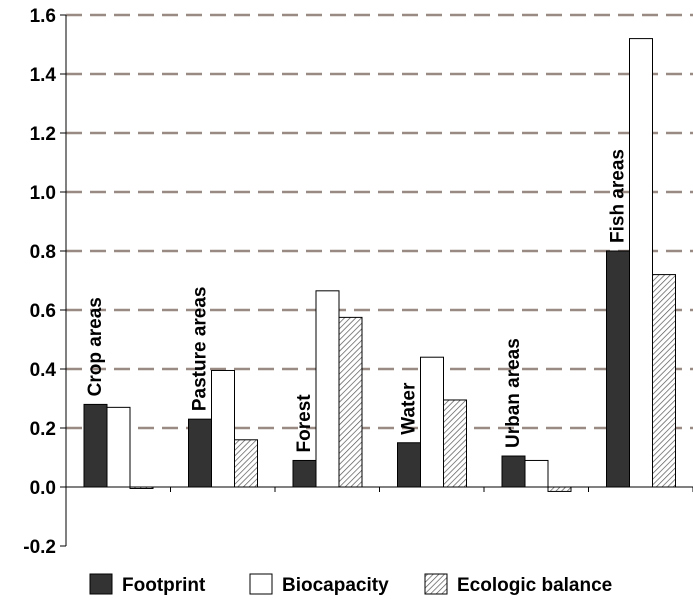 The width and height of the screenshot is (693, 603). Describe the element at coordinates (39, 547) in the screenshot. I see `y-tick-label: -0.2` at that location.